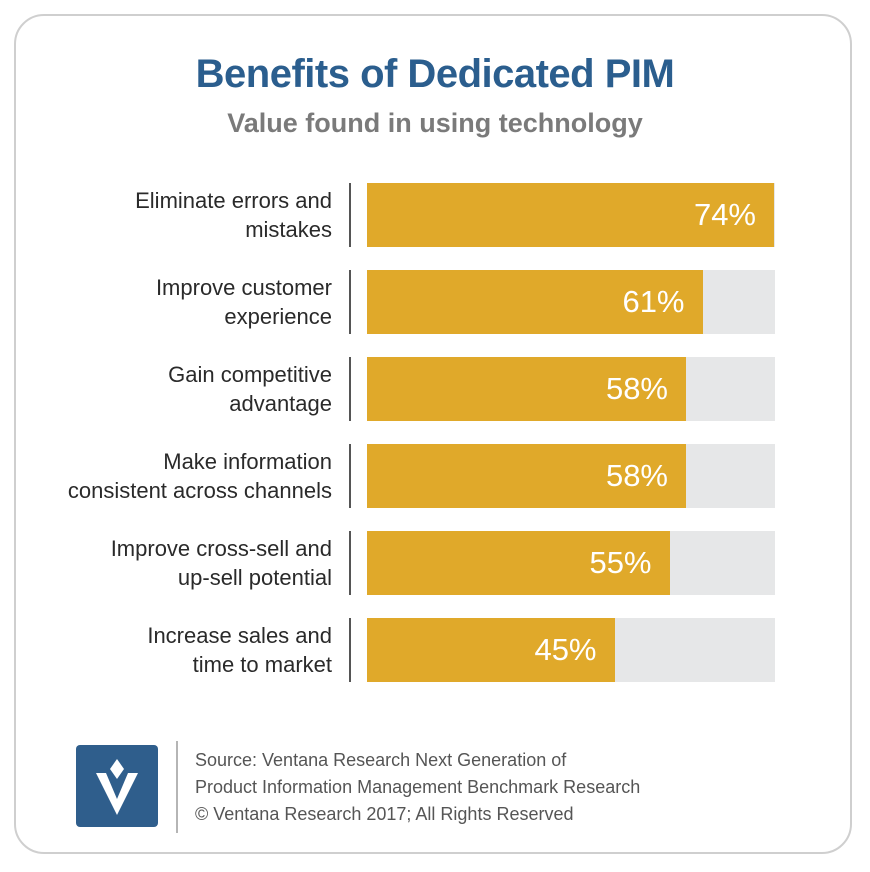 Image resolution: width=870 pixels, height=872 pixels. Describe the element at coordinates (254, 577) in the screenshot. I see `category-label-line: up-sell potential` at that location.